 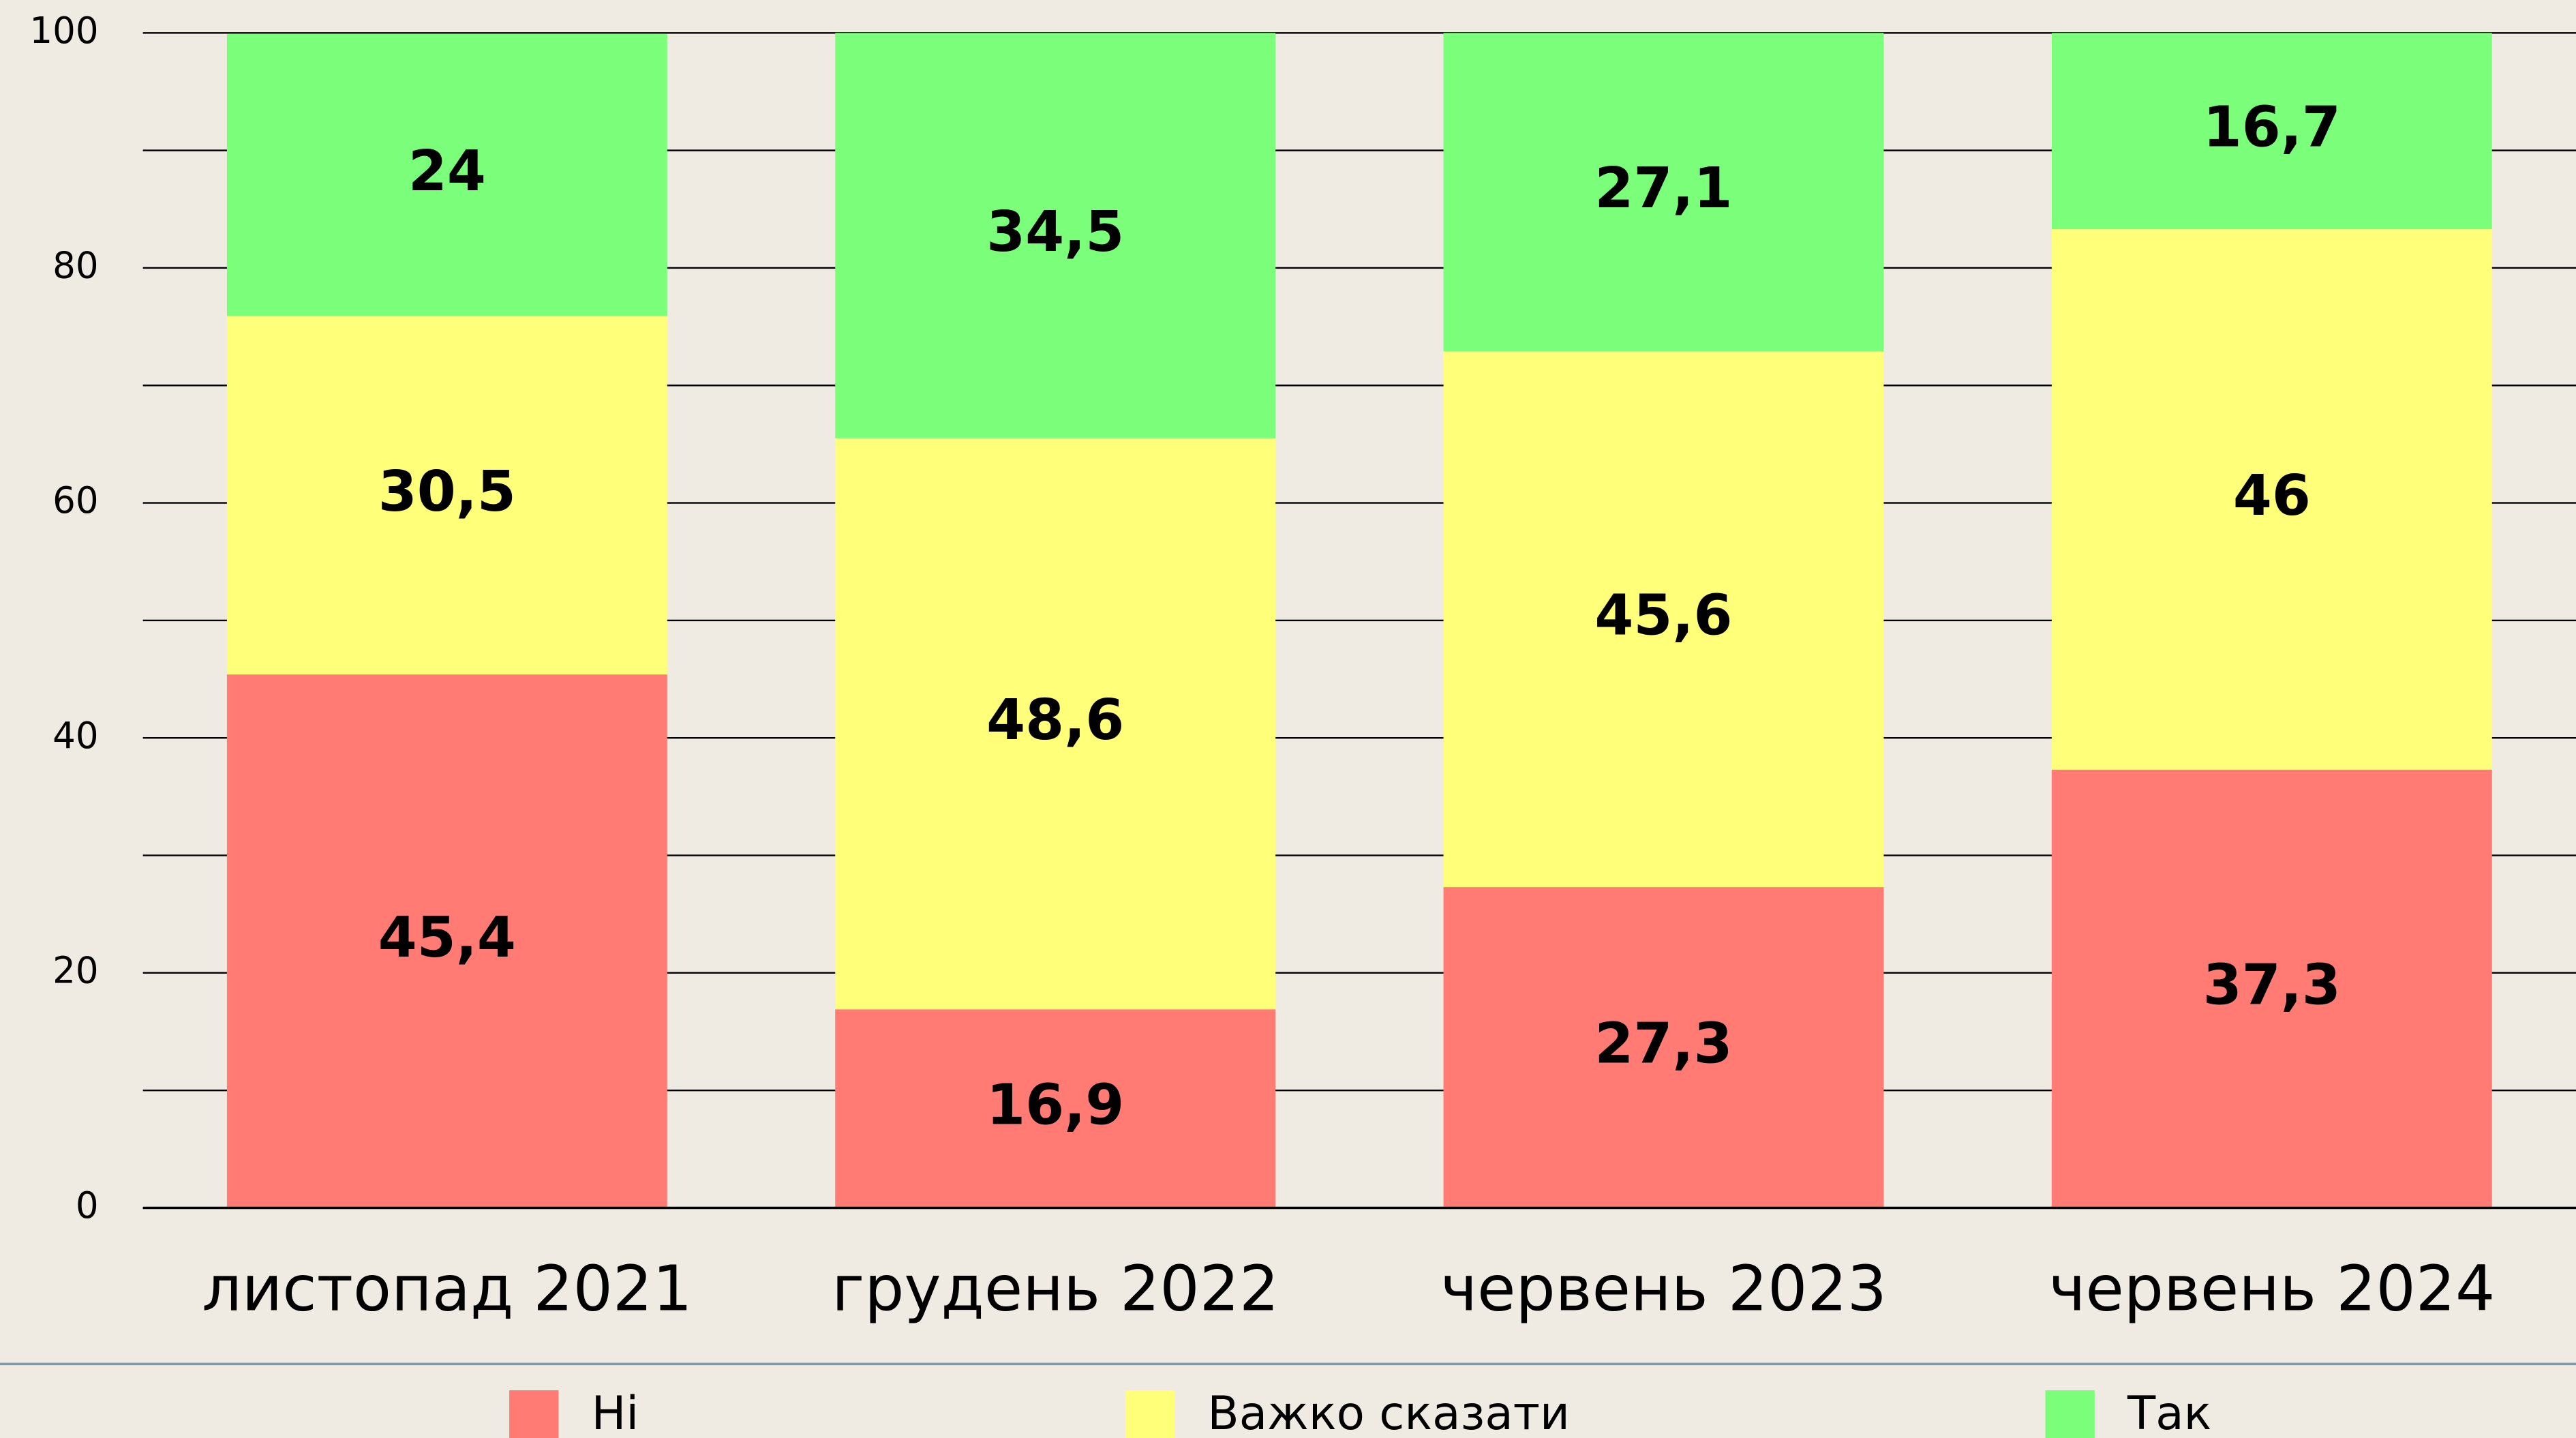 I want to click on data-label: 45,6, so click(x=1663, y=616).